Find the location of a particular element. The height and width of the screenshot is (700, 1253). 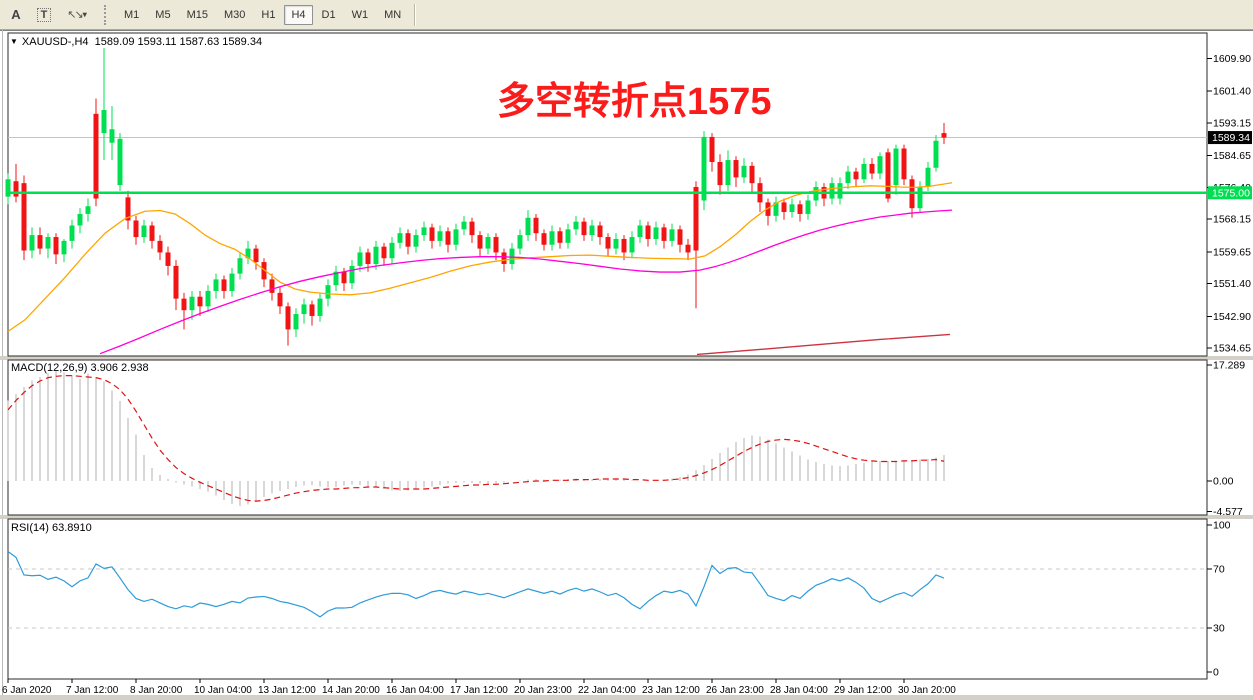

macd-panel is located at coordinates (476, 438).